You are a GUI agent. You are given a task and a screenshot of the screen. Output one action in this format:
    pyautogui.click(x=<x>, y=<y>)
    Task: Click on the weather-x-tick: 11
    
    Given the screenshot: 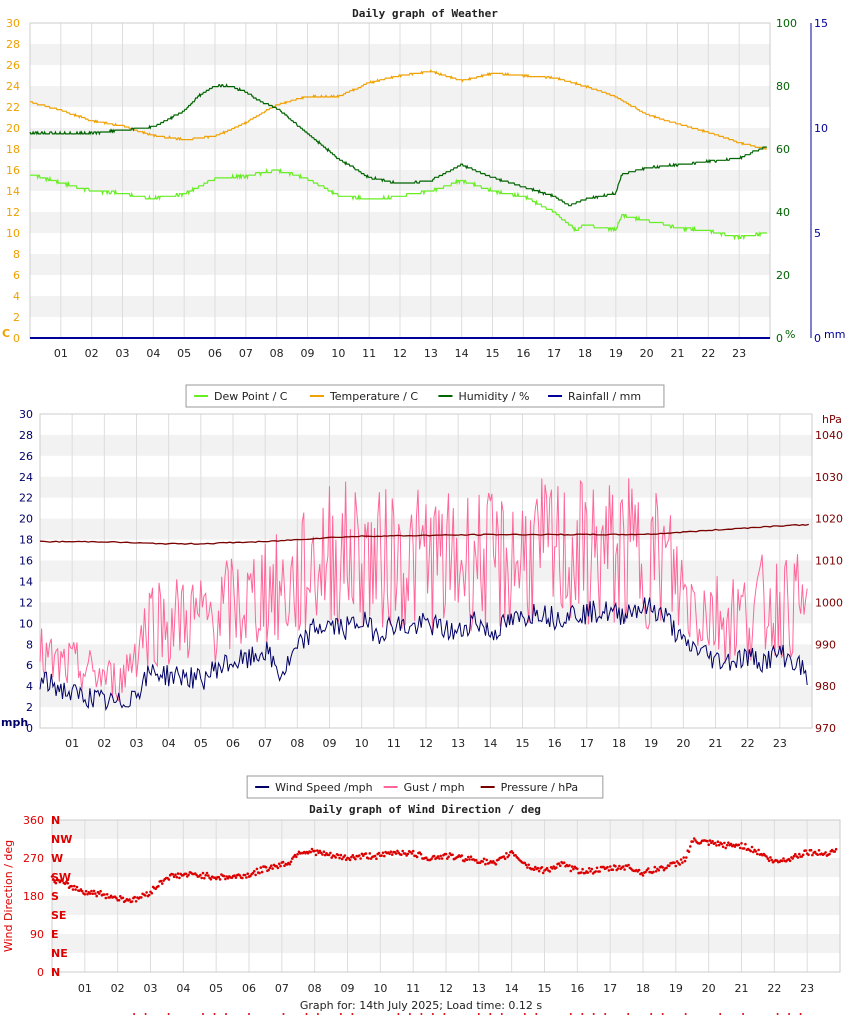 What is the action you would take?
    pyautogui.click(x=369, y=353)
    